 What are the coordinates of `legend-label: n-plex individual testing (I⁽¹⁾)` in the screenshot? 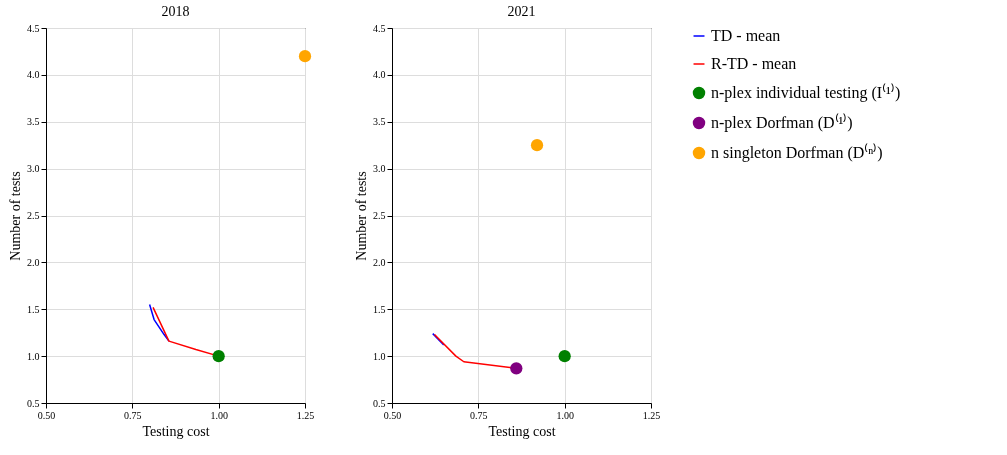 It's located at (806, 92).